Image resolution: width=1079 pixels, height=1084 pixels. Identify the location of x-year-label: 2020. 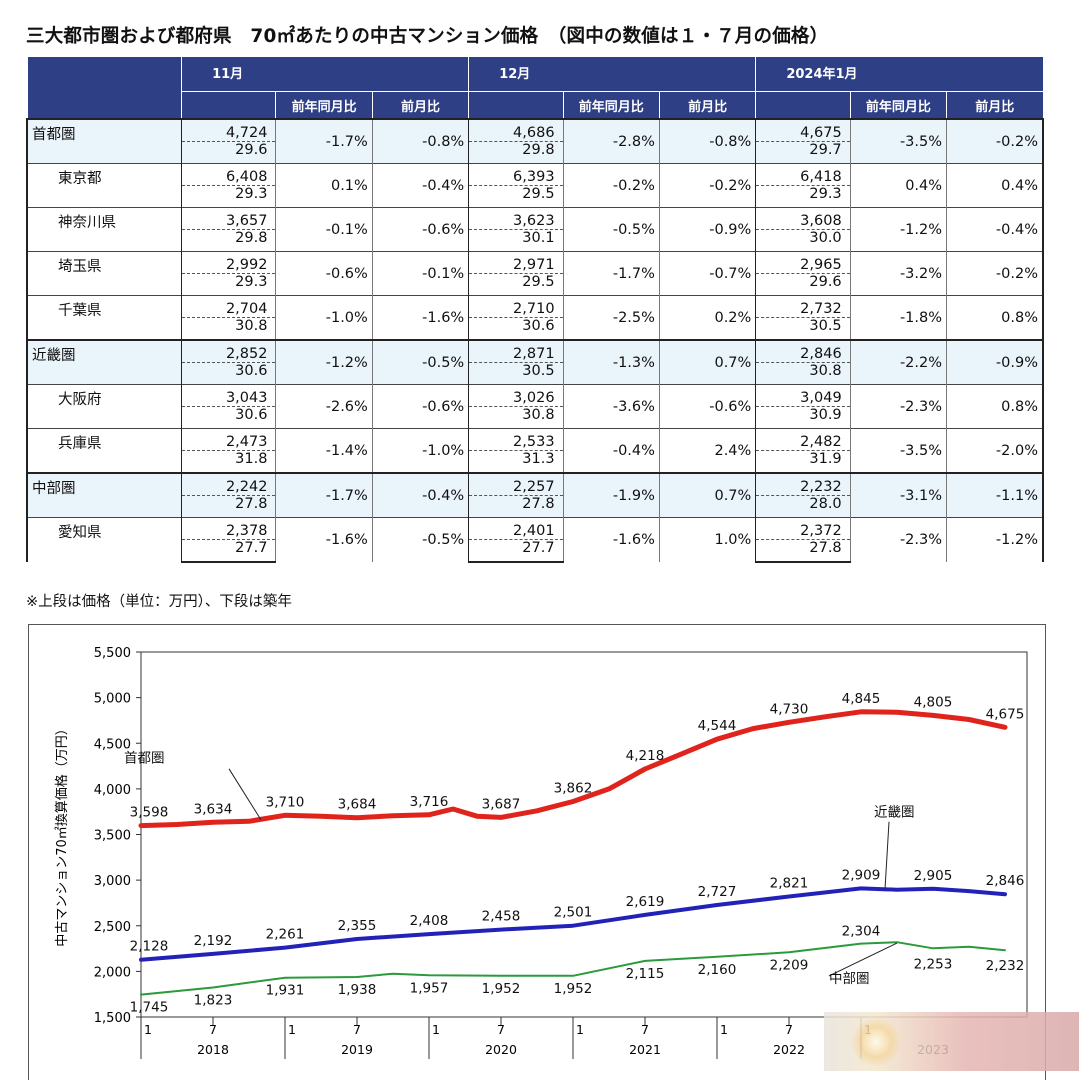
(501, 1049).